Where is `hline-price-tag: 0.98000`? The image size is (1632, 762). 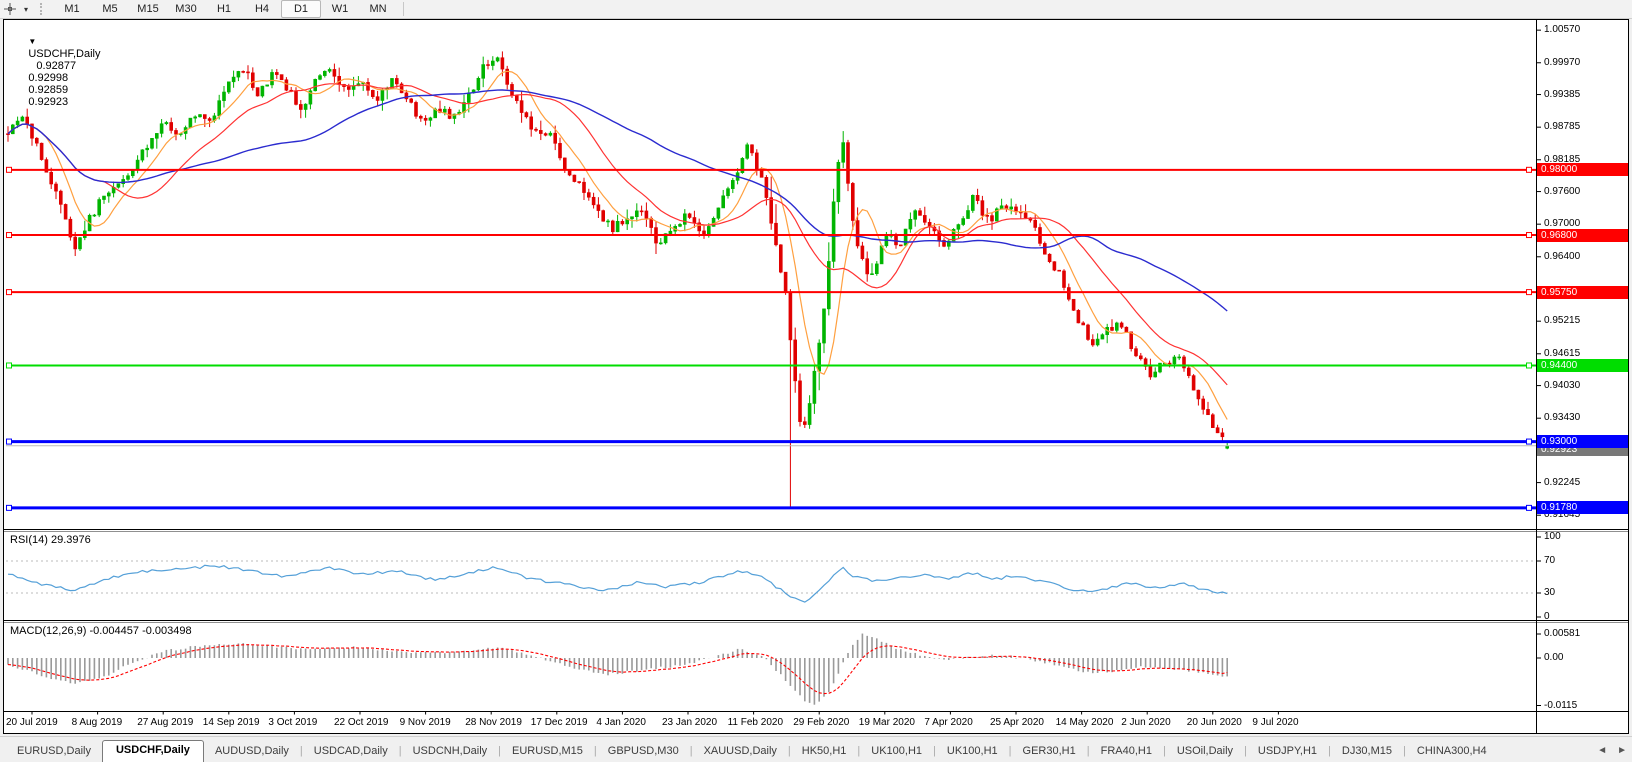
hline-price-tag: 0.98000 is located at coordinates (1582, 170).